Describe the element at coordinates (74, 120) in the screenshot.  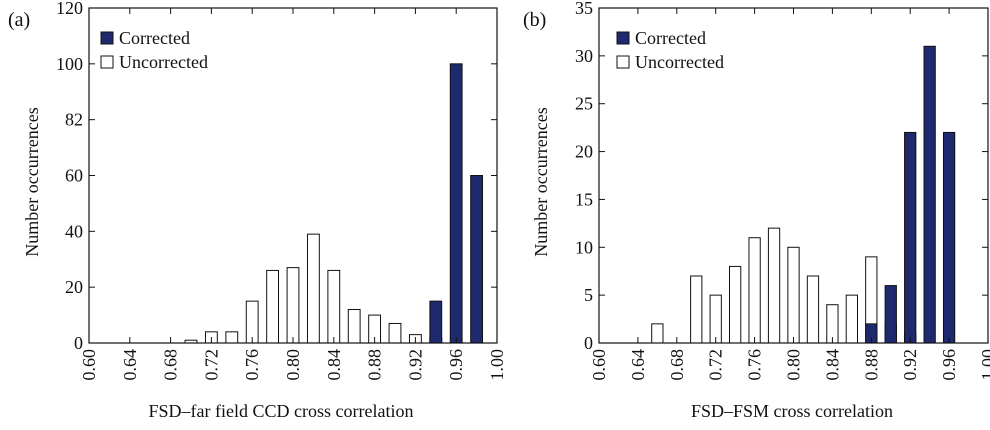
I see `y-tick-label: 82` at that location.